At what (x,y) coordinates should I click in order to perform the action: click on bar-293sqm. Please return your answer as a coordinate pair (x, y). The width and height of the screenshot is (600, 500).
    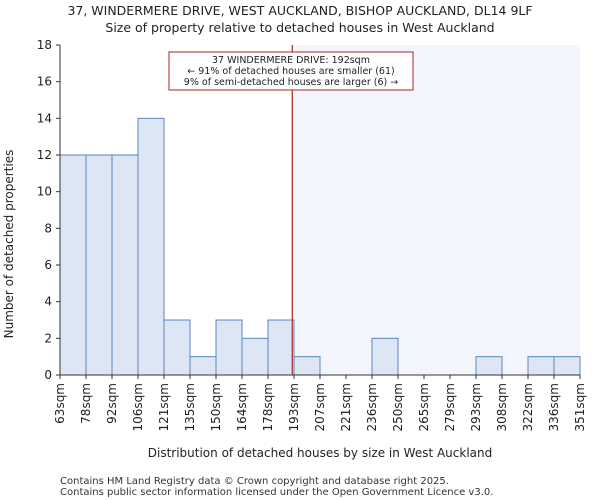
    Looking at the image, I should click on (489, 366).